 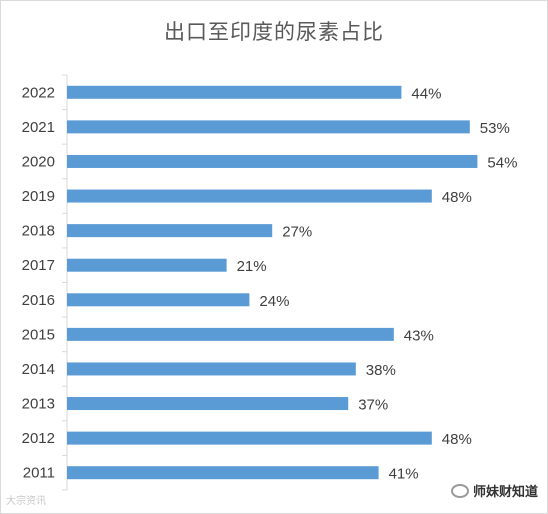 I want to click on data-label: 53%, so click(x=495, y=128).